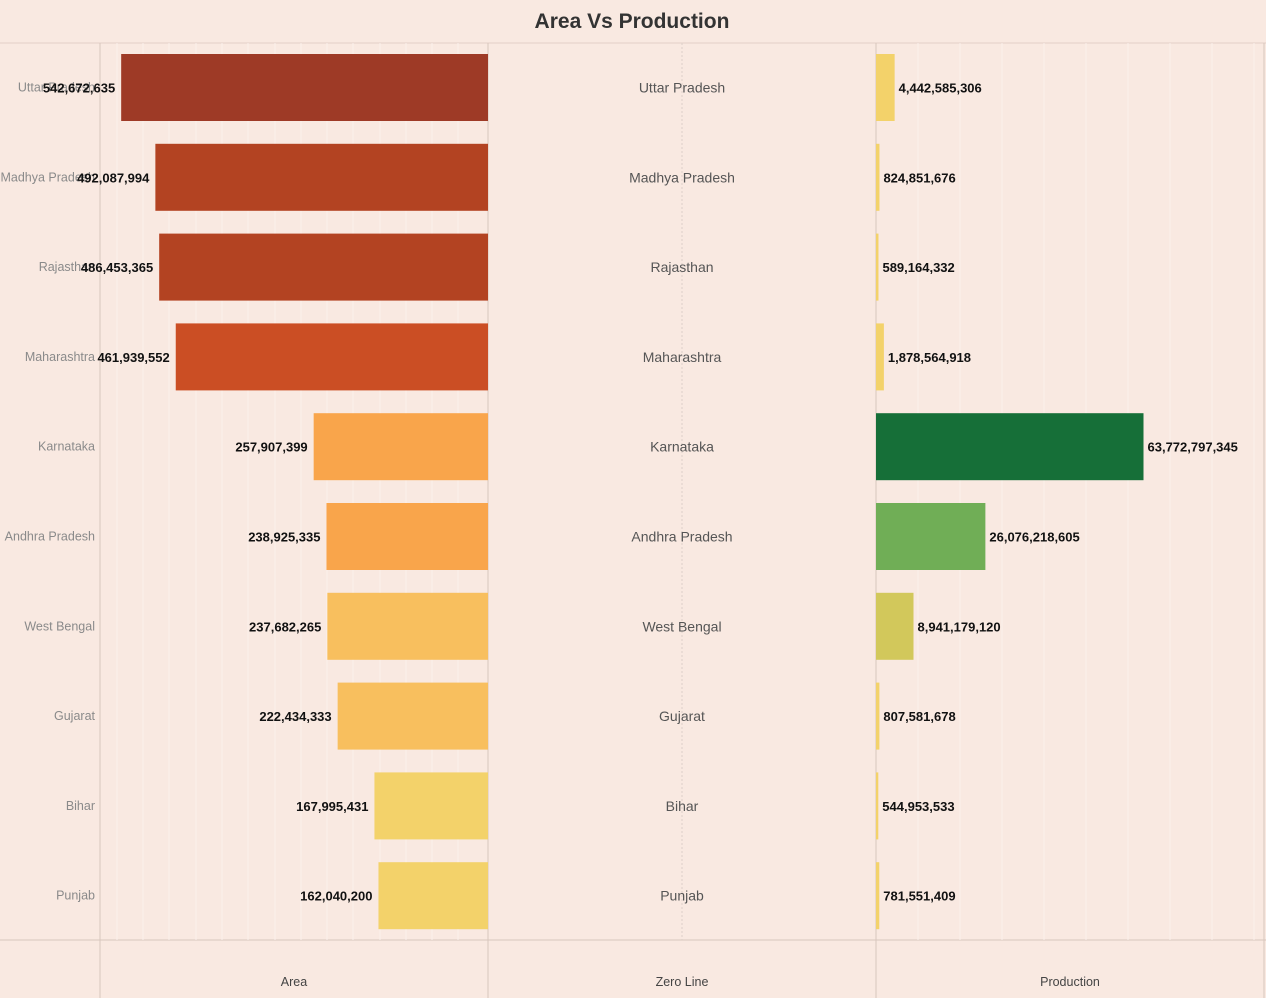 This screenshot has height=998, width=1266. Describe the element at coordinates (682, 982) in the screenshot. I see `zero-line-axis-title: Zero Line` at that location.